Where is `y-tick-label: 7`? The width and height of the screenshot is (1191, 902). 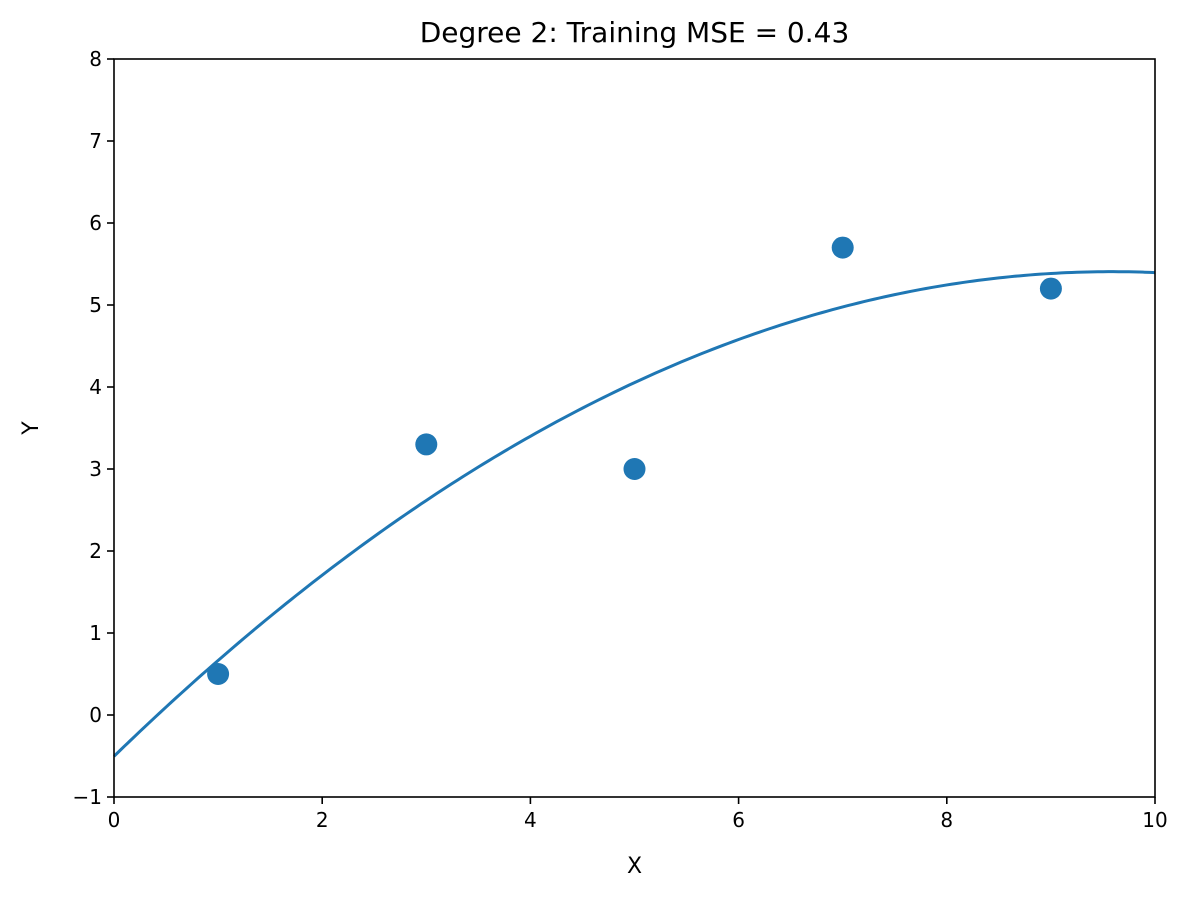 y-tick-label: 7 is located at coordinates (95, 141).